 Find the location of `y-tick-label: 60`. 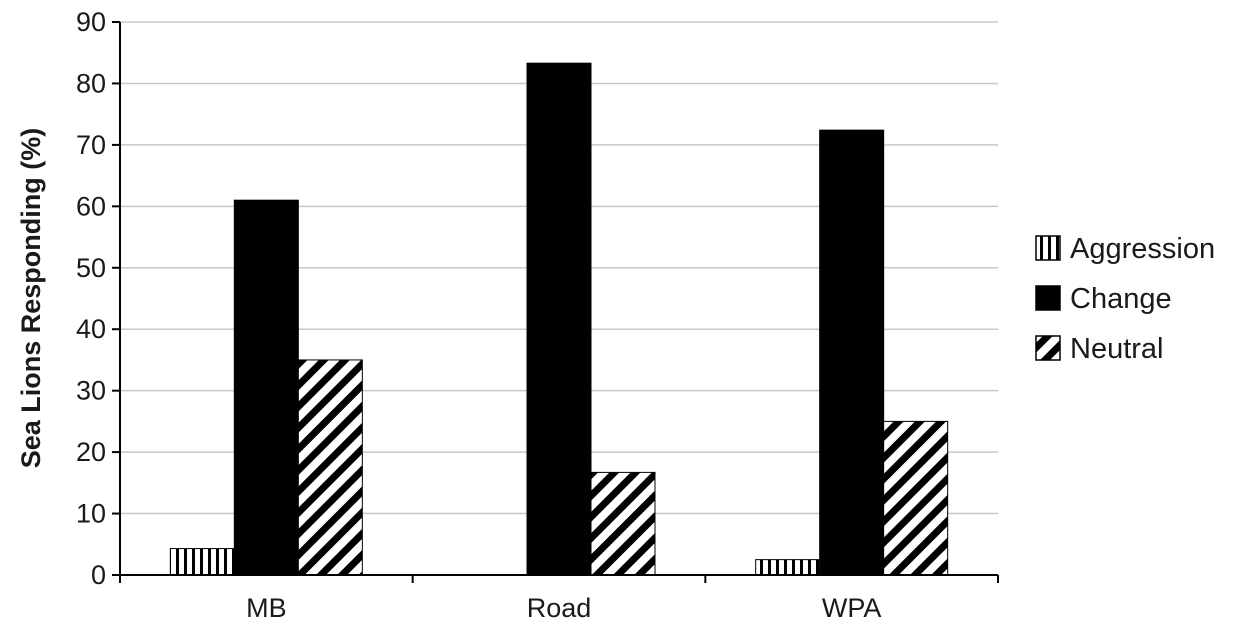

y-tick-label: 60 is located at coordinates (91, 206).